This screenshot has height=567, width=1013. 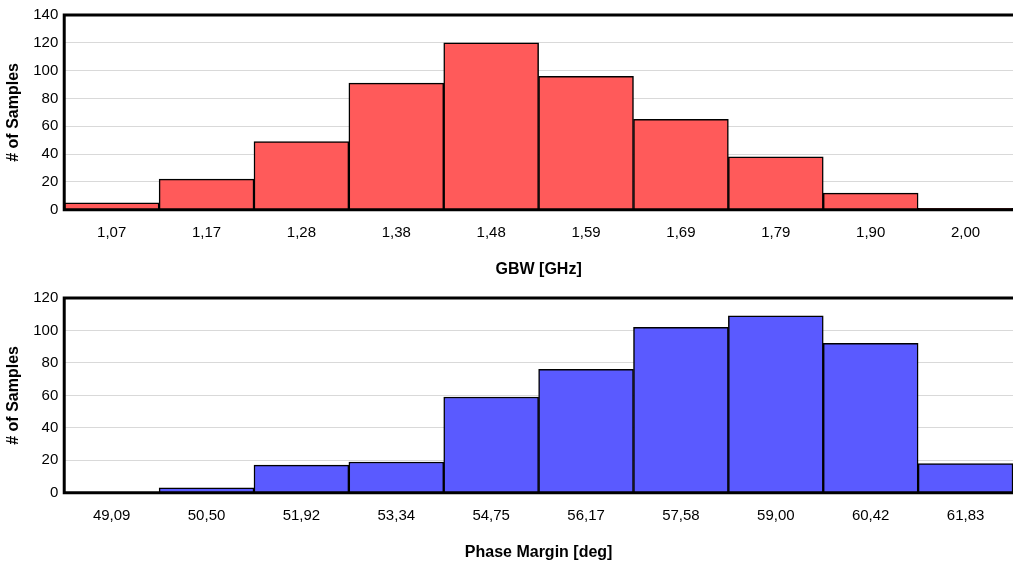 What do you see at coordinates (965, 514) in the screenshot?
I see `x-tick-label: 61,83` at bounding box center [965, 514].